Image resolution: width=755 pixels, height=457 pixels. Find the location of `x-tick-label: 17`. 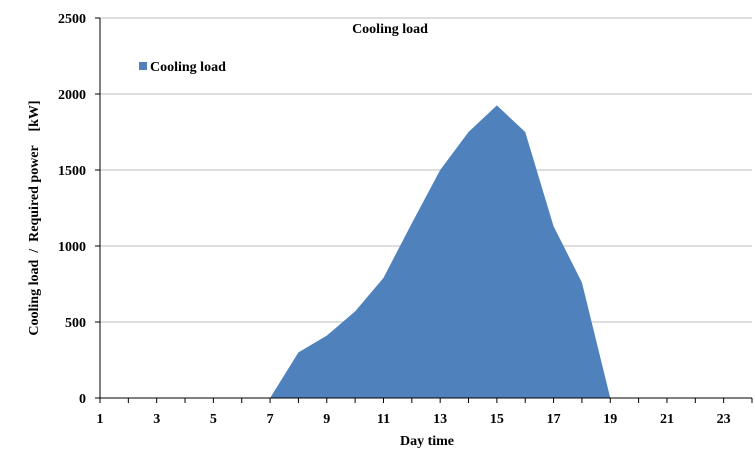

x-tick-label: 17 is located at coordinates (554, 419).